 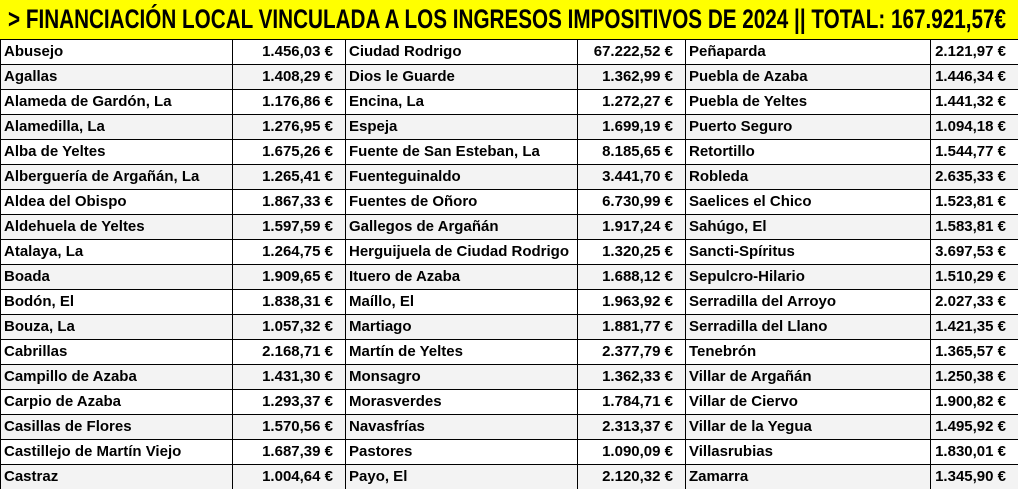 What do you see at coordinates (116, 177) in the screenshot?
I see `municipality-cell: Alberguería de Argañán, La` at bounding box center [116, 177].